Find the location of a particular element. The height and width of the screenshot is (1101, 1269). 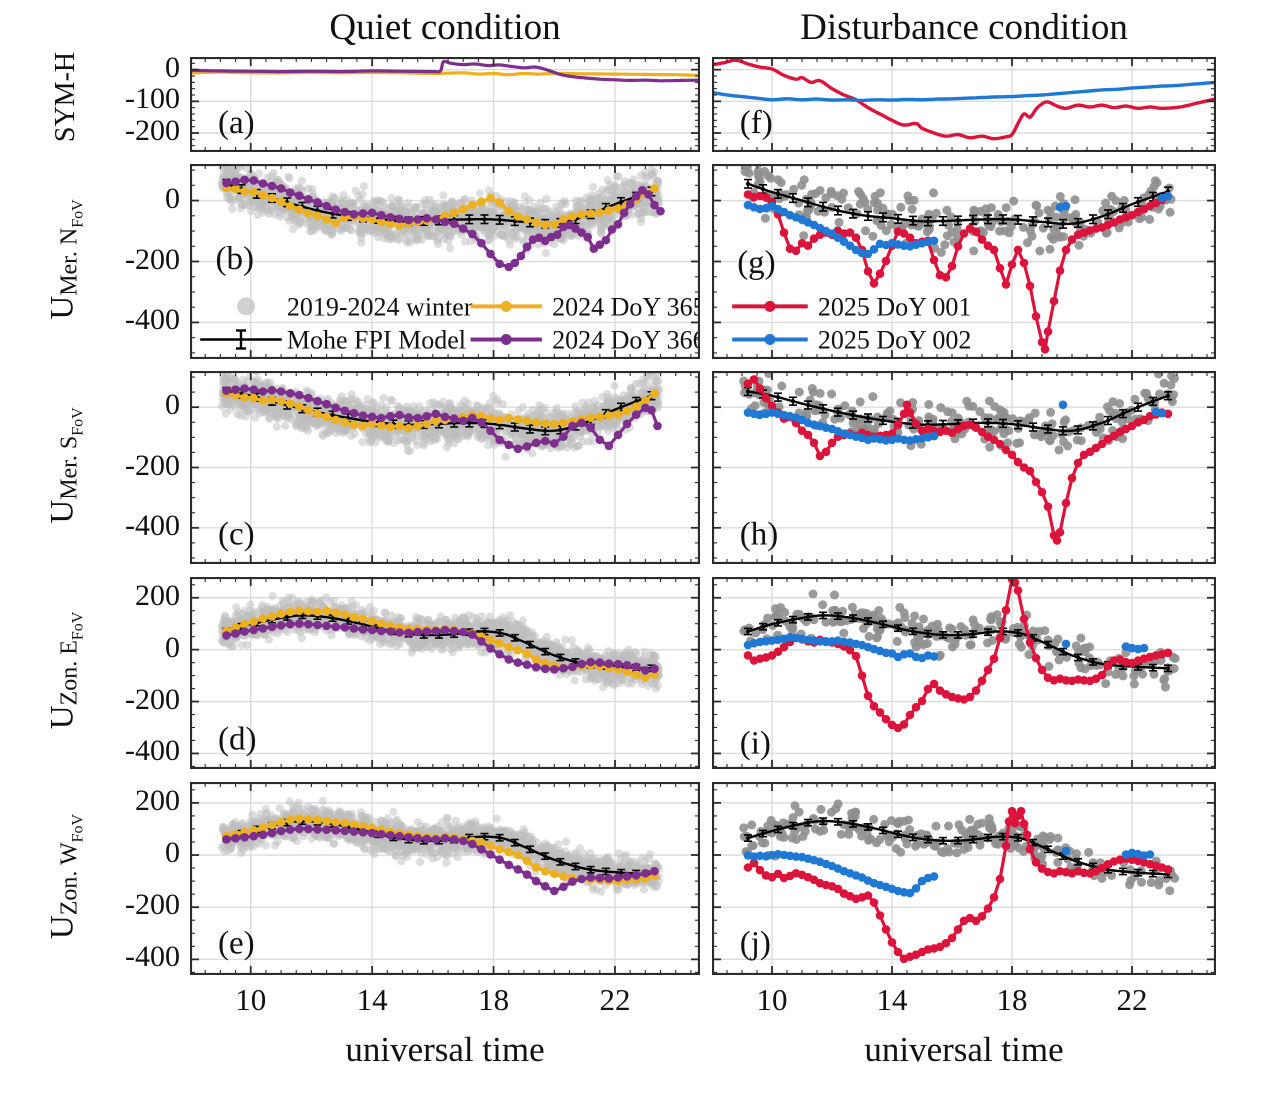

panel-c: (c) is located at coordinates (445, 467).